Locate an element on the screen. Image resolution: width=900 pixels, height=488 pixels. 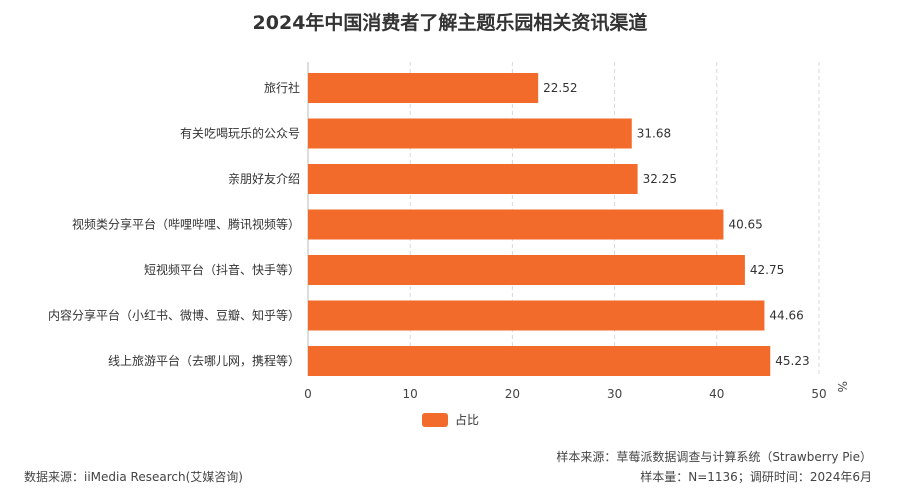
value-label: 22.52 is located at coordinates (560, 88).